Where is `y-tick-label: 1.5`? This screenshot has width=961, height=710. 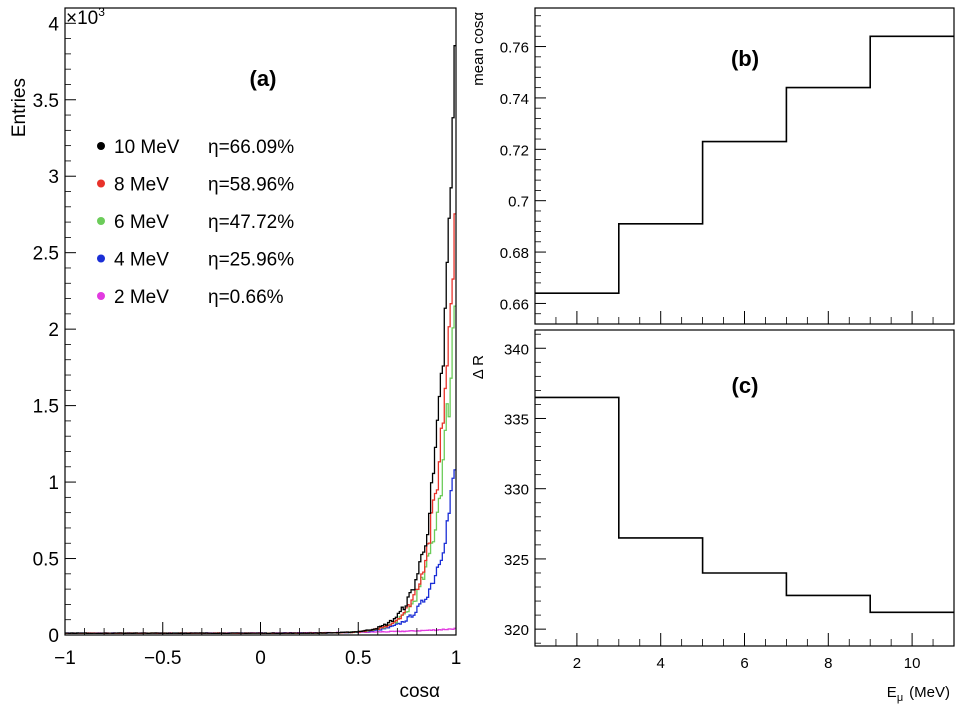
y-tick-label: 1.5 is located at coordinates (46, 407).